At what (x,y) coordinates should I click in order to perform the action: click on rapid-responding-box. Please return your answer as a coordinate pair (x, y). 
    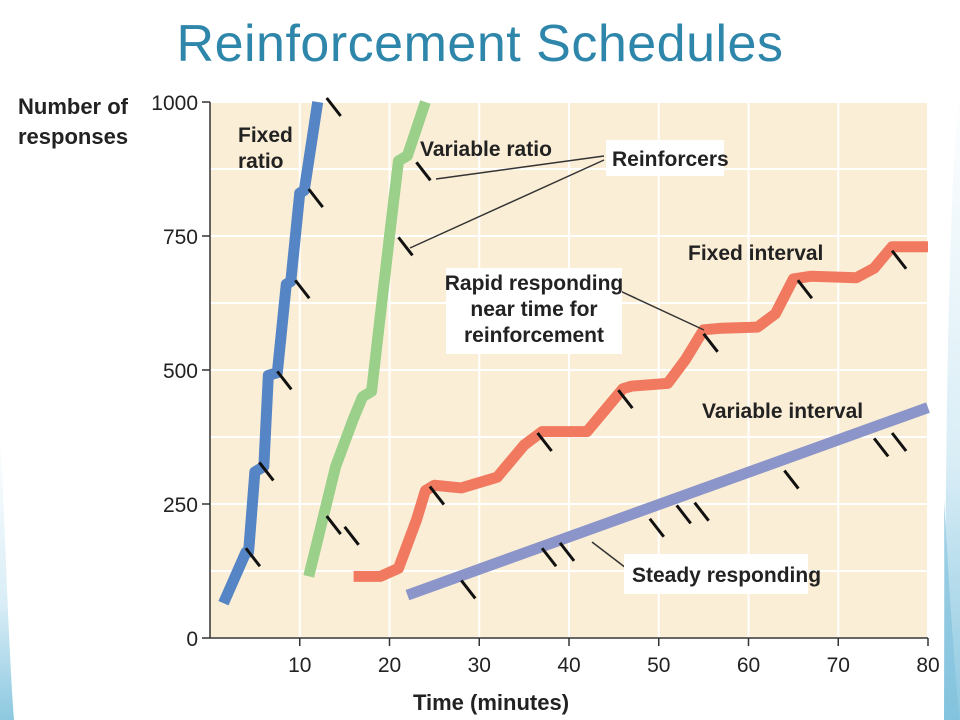
    Looking at the image, I should click on (534, 311).